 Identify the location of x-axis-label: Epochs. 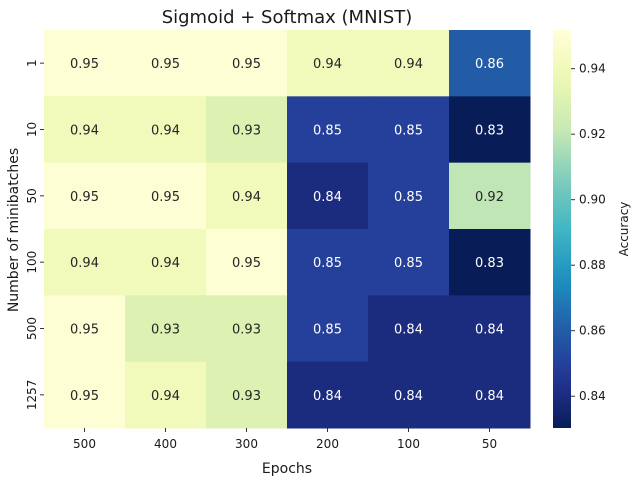
(287, 469).